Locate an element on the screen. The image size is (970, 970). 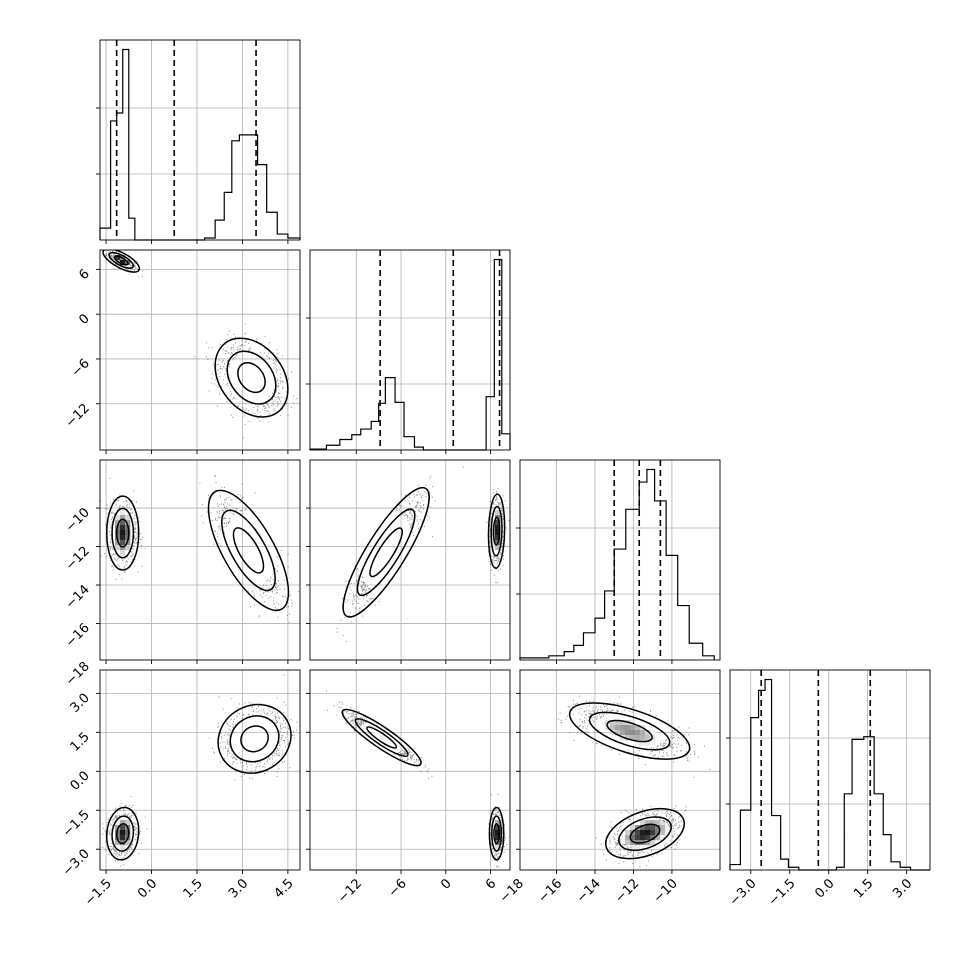
y-tick-label: −10 is located at coordinates (78, 520).